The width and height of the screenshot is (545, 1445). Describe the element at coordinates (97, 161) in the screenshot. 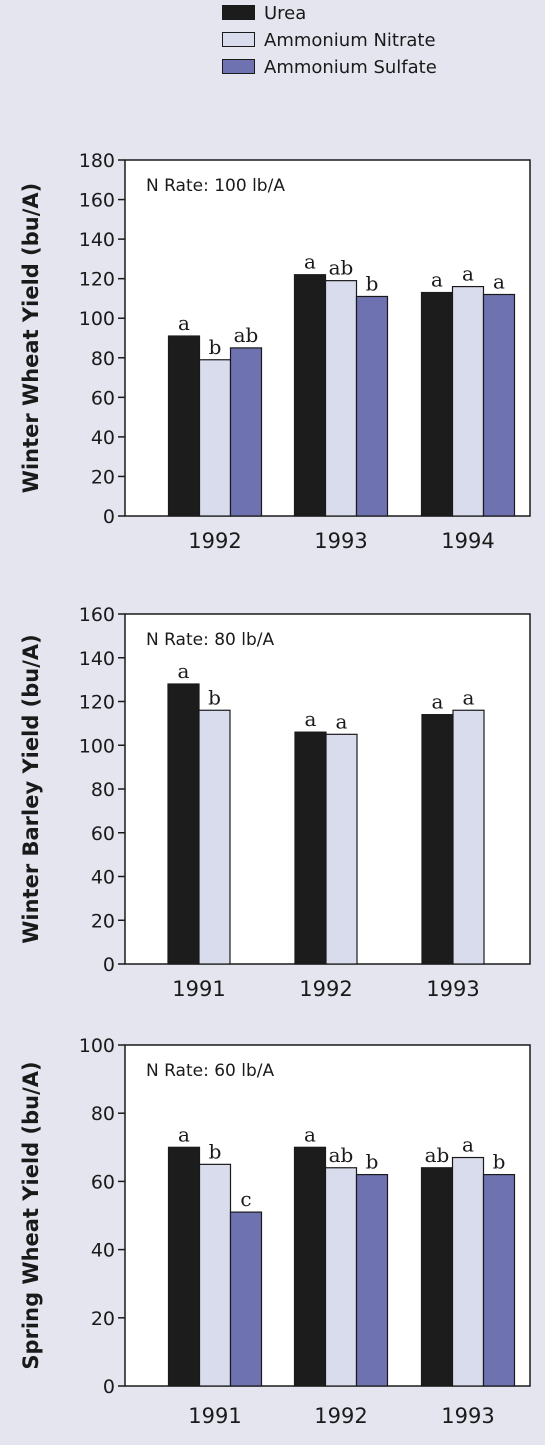

I see `y-tick-label: 180` at that location.